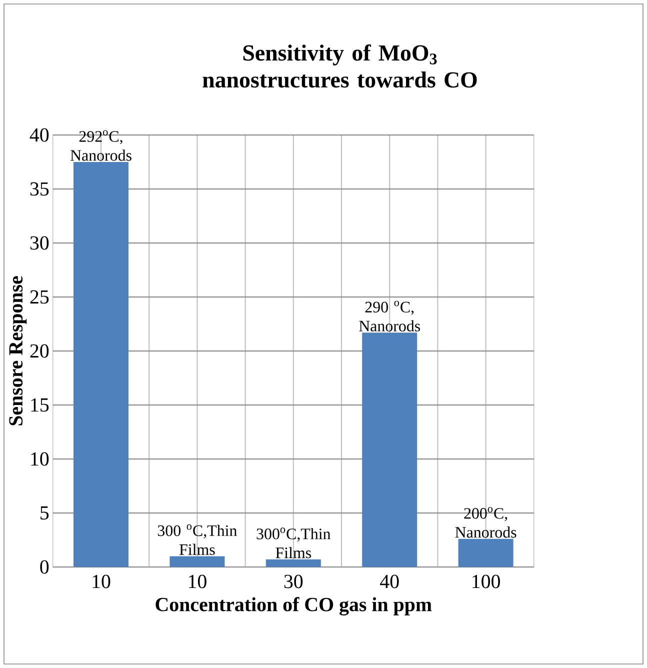  Describe the element at coordinates (39, 351) in the screenshot. I see `y-tick-label: 20` at that location.